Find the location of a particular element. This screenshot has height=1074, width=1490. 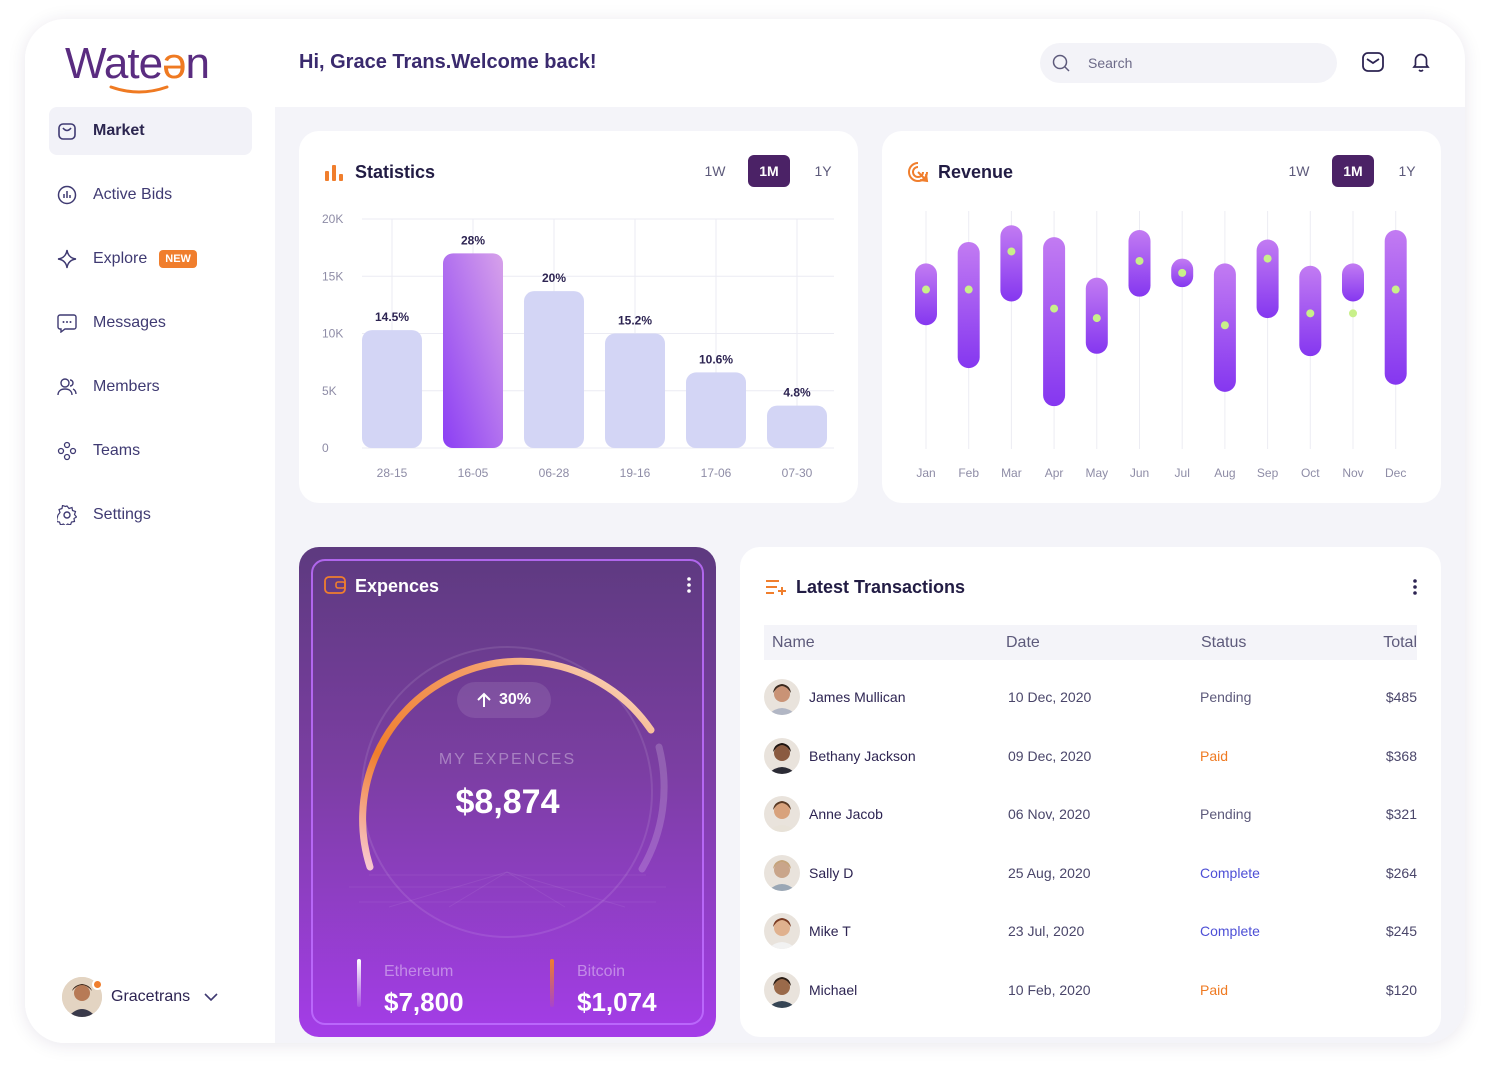

x-tick-label: May is located at coordinates (1096, 473).